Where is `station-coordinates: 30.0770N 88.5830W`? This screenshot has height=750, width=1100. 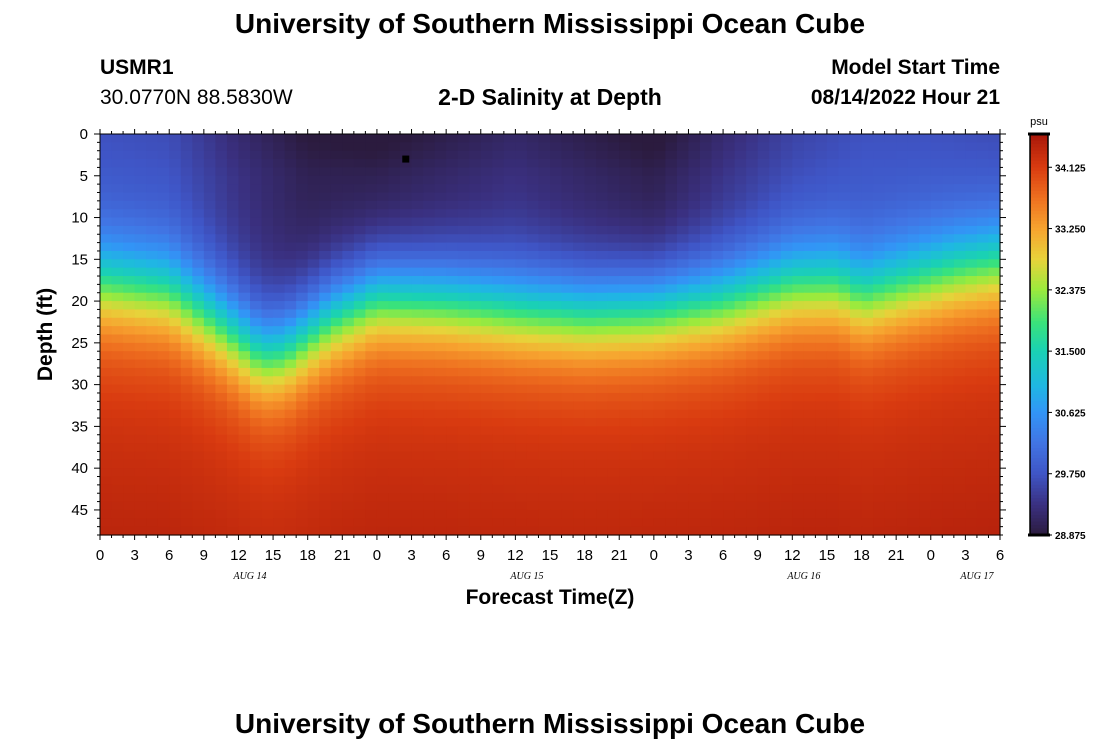
station-coordinates: 30.0770N 88.5830W is located at coordinates (196, 97).